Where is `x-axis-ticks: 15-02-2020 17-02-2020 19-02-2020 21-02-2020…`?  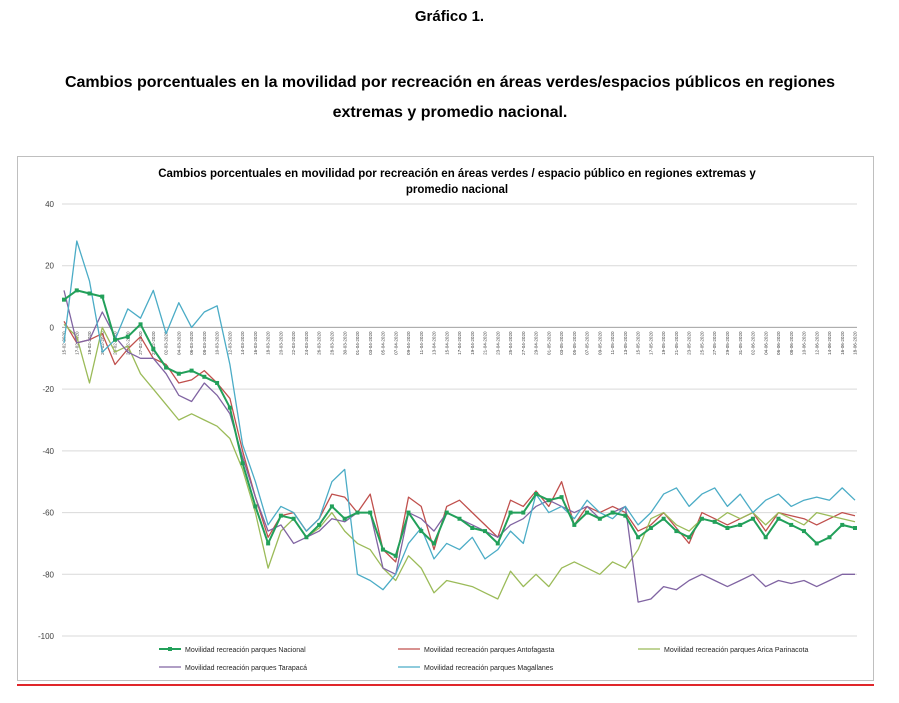
x-axis-ticks: 15-02-2020 17-02-2020 19-02-2020 21-02-2020… is located at coordinates (460, 343).